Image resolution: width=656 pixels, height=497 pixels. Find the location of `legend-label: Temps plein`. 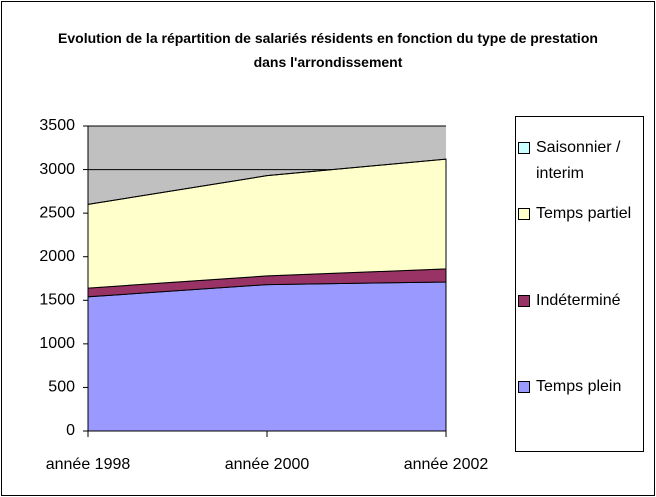

legend-label: Temps plein is located at coordinates (579, 386).